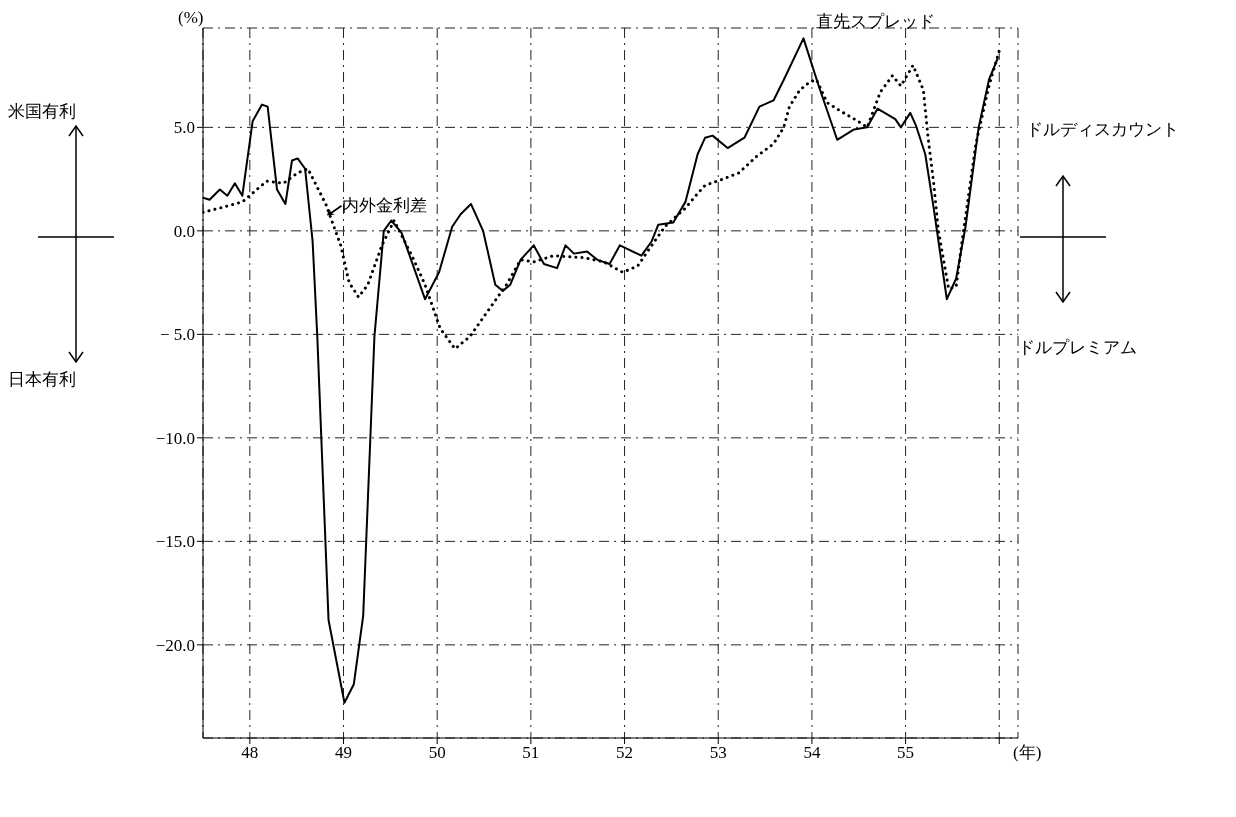 This screenshot has width=1236, height=817. I want to click on annotation: ドルプレミアム, so click(1077, 347).